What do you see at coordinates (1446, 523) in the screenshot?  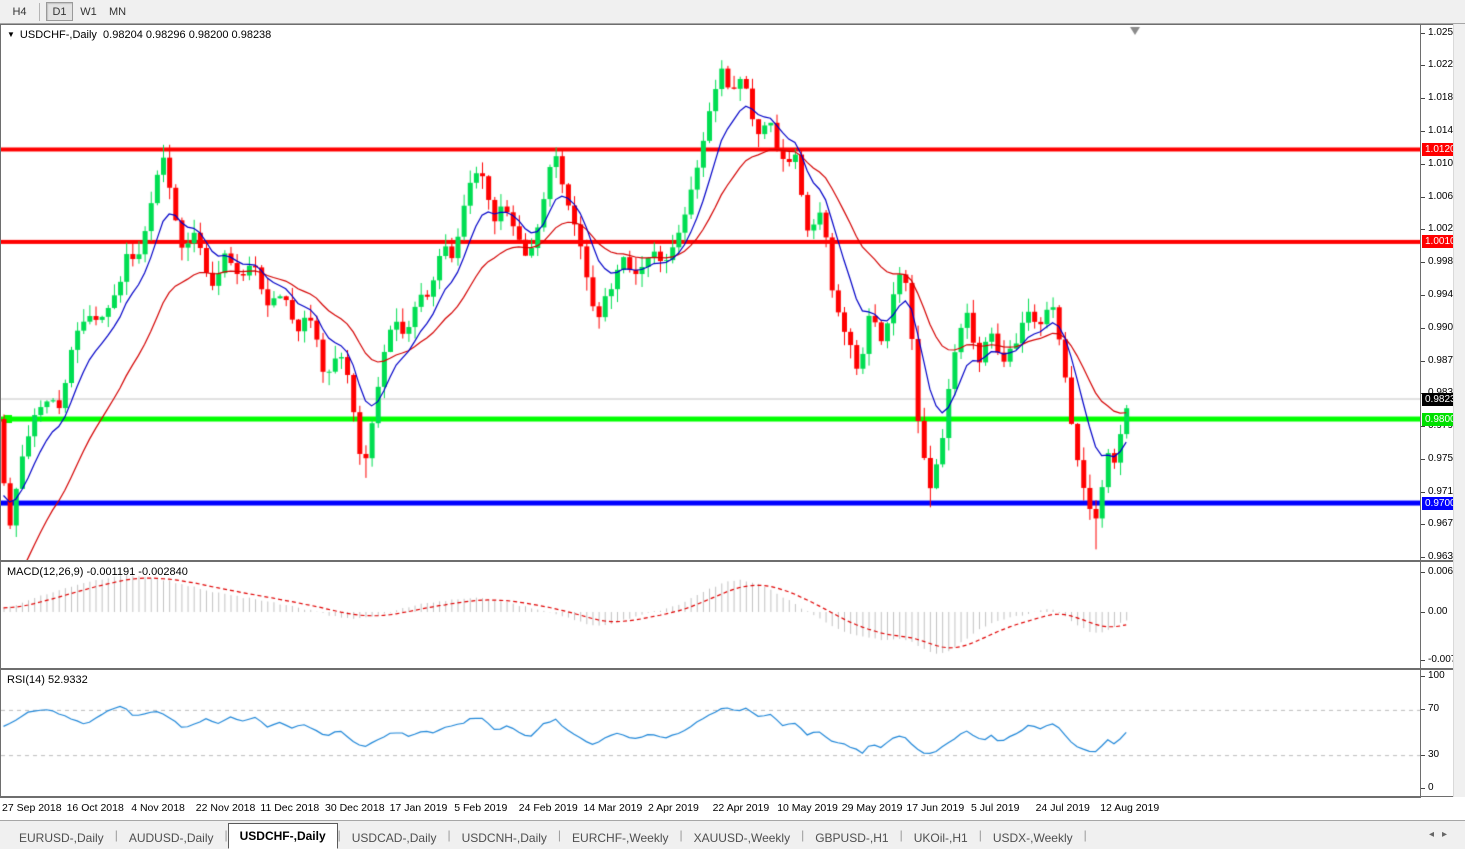 I see `axis-tick-label: 0.96750` at bounding box center [1446, 523].